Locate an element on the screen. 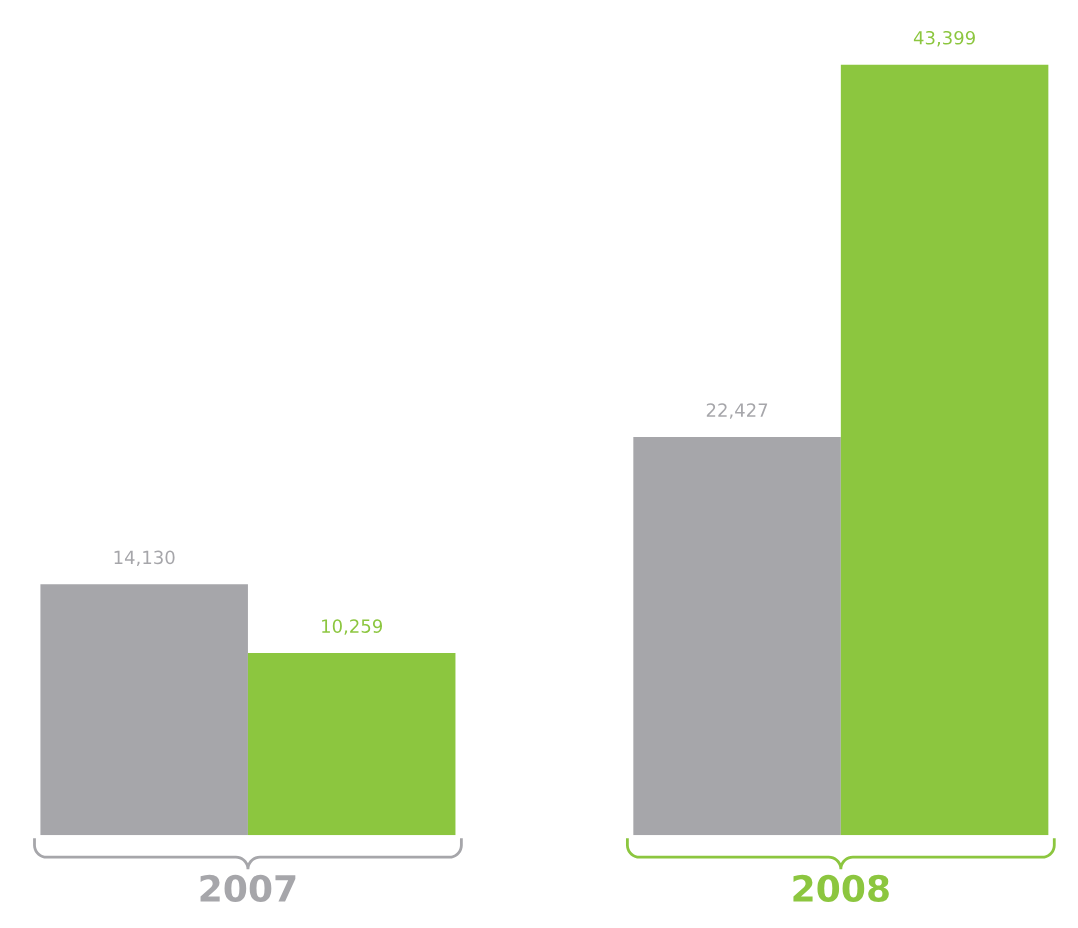  x-tick-label: 2007 is located at coordinates (248, 888).